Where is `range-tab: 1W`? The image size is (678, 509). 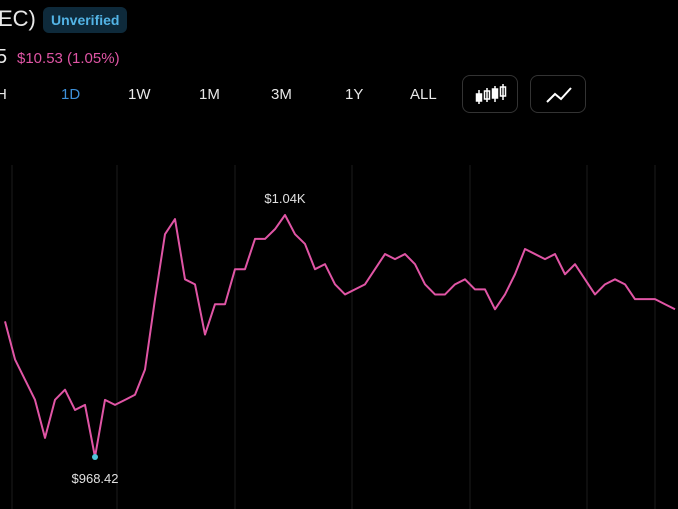
range-tab: 1W is located at coordinates (139, 94).